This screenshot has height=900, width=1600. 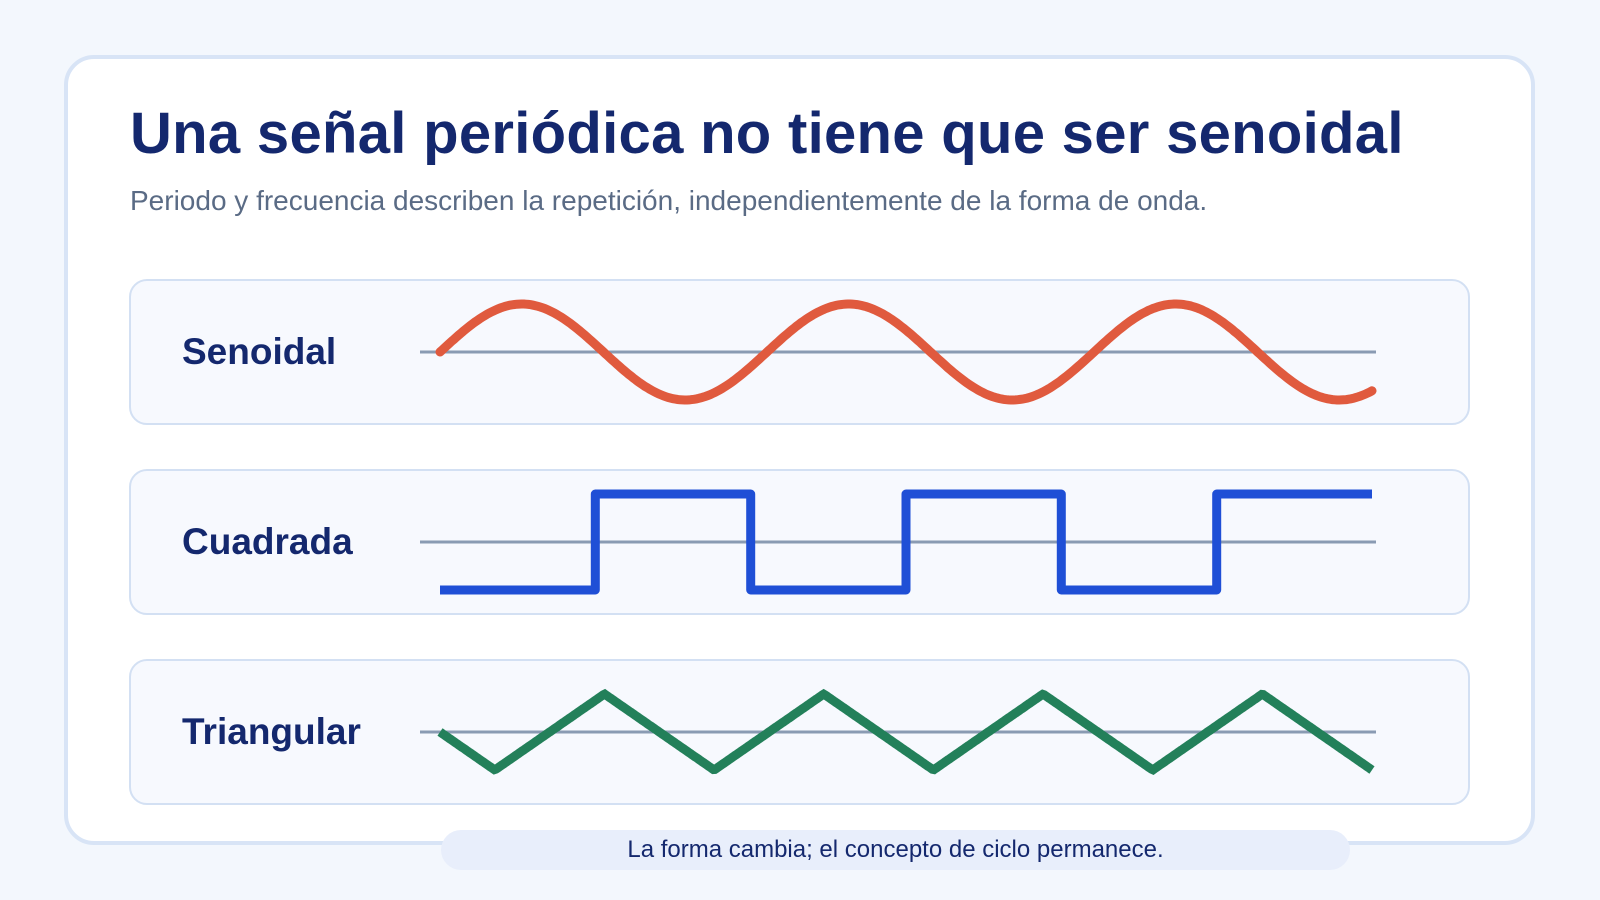 What do you see at coordinates (799, 542) in the screenshot?
I see `wave-panel-square: Cuadrada` at bounding box center [799, 542].